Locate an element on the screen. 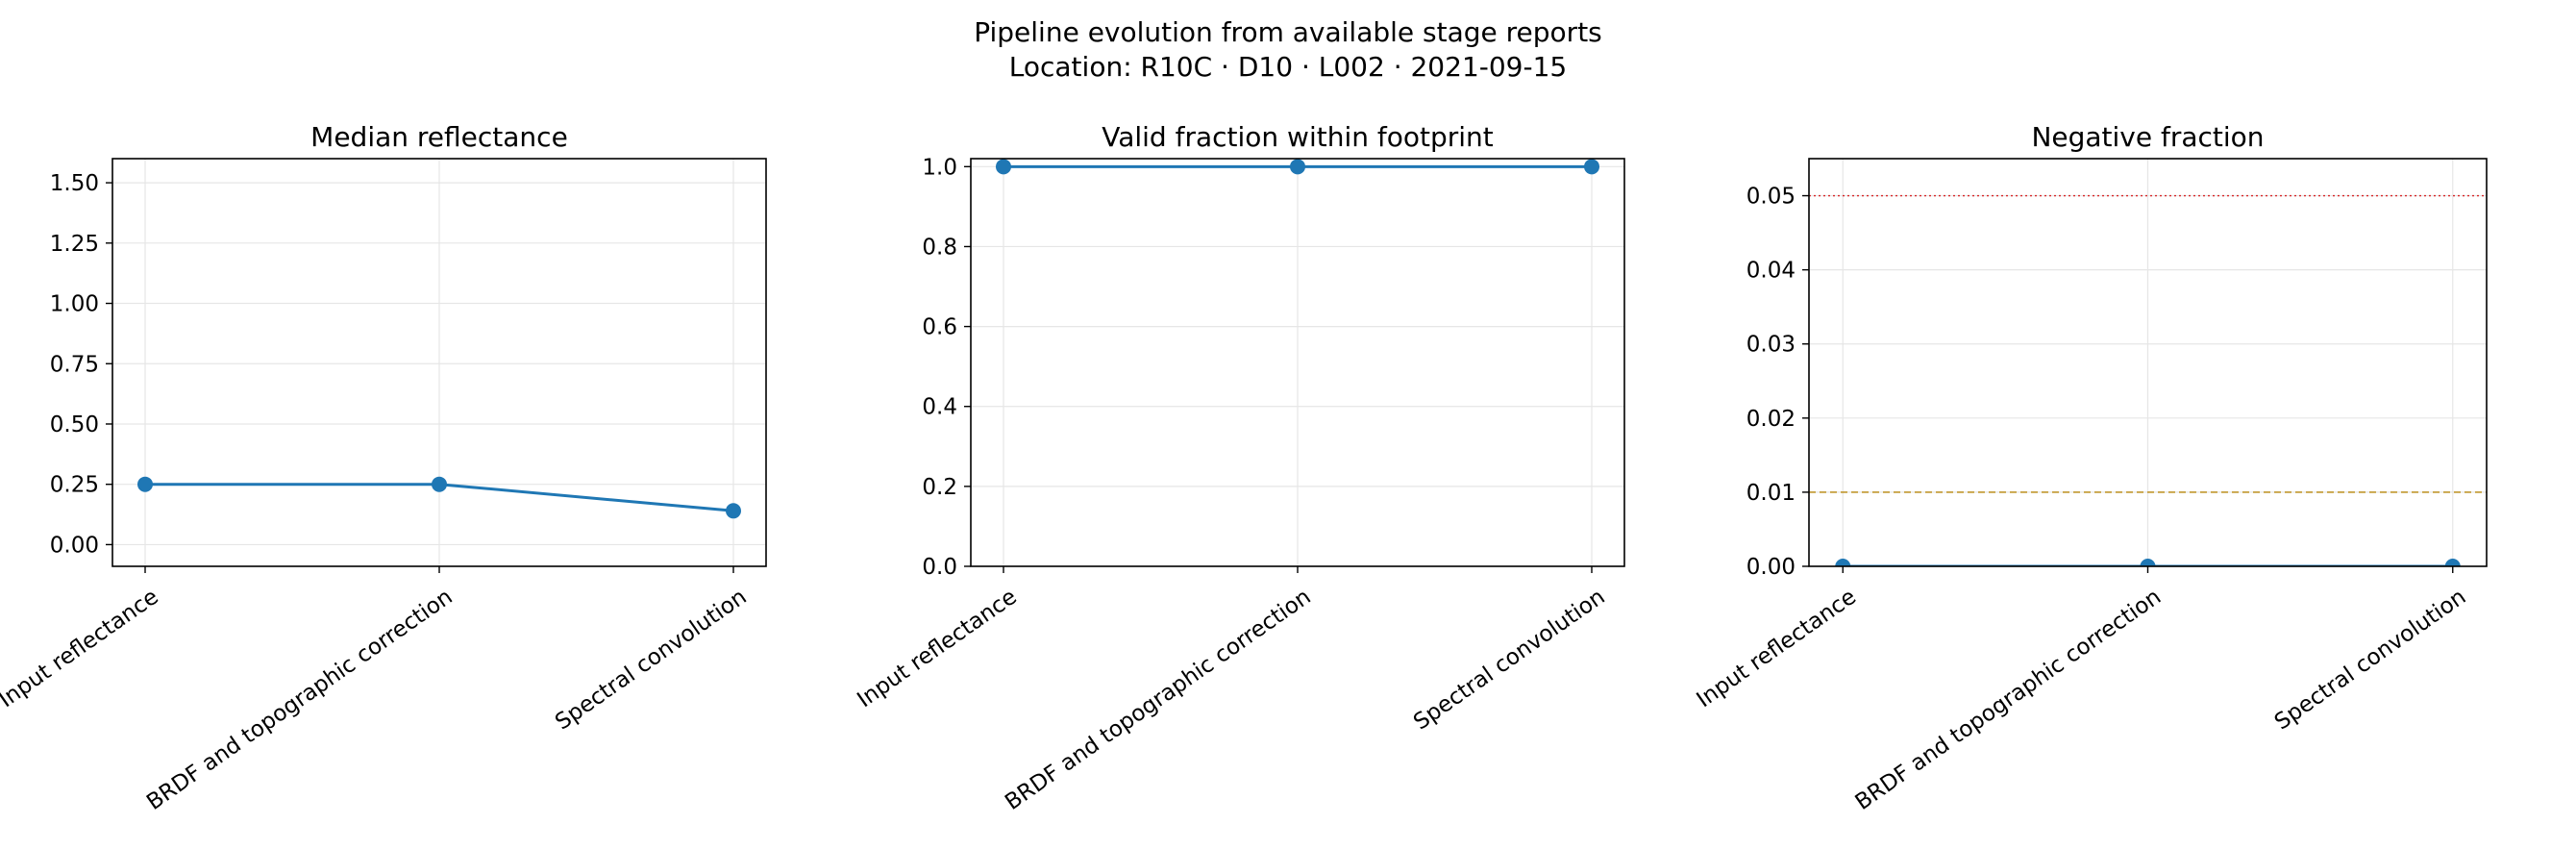 The height and width of the screenshot is (849, 2576). y-tick-label: 1.0 is located at coordinates (940, 167).